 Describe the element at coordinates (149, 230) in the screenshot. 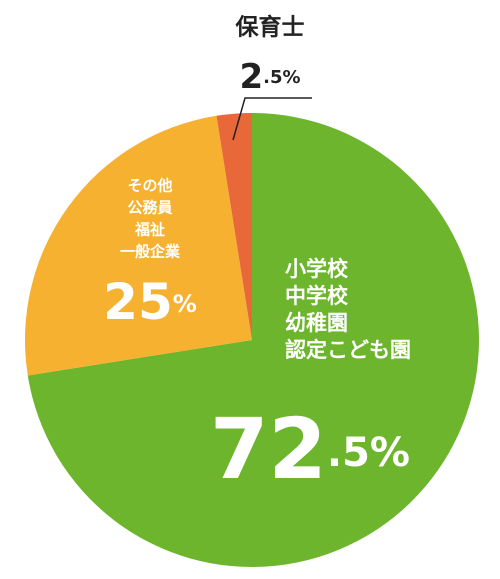

I see `slice-label: 福祉` at that location.